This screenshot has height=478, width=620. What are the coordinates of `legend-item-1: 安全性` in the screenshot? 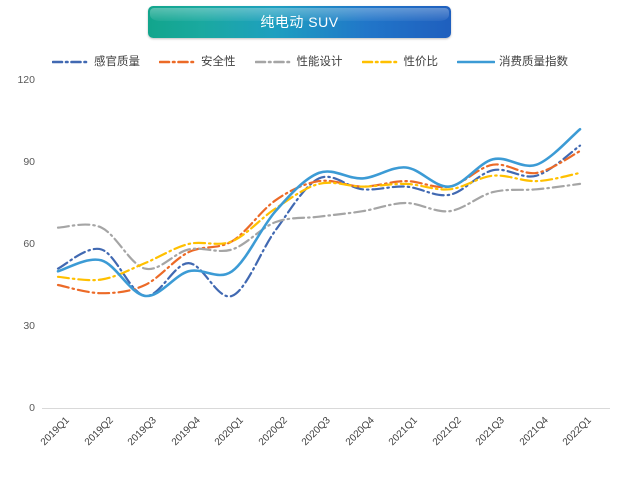 It's located at (197, 61).